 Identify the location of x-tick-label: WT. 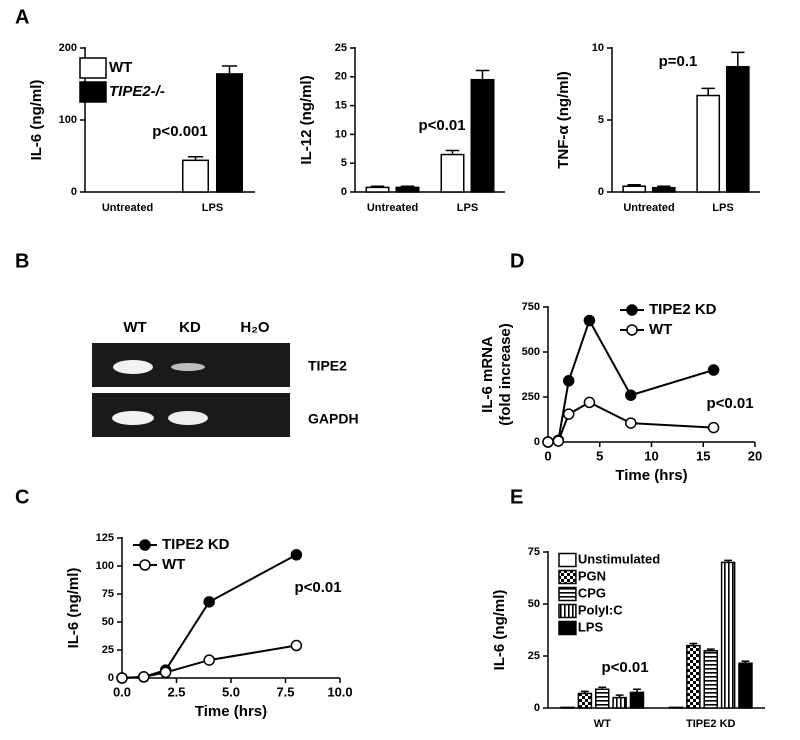
(602, 724).